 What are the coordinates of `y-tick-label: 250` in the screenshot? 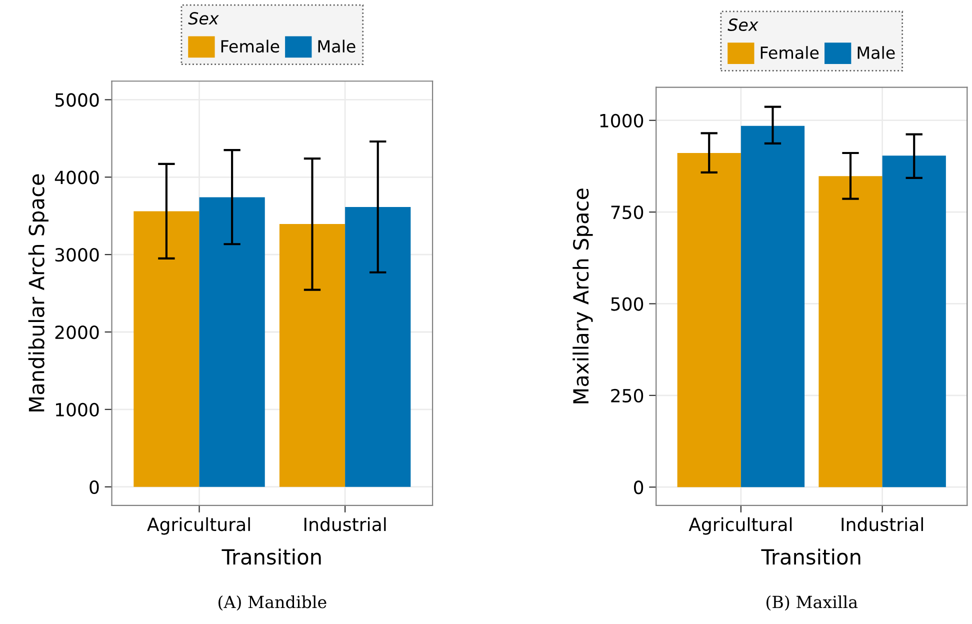 It's located at (627, 395).